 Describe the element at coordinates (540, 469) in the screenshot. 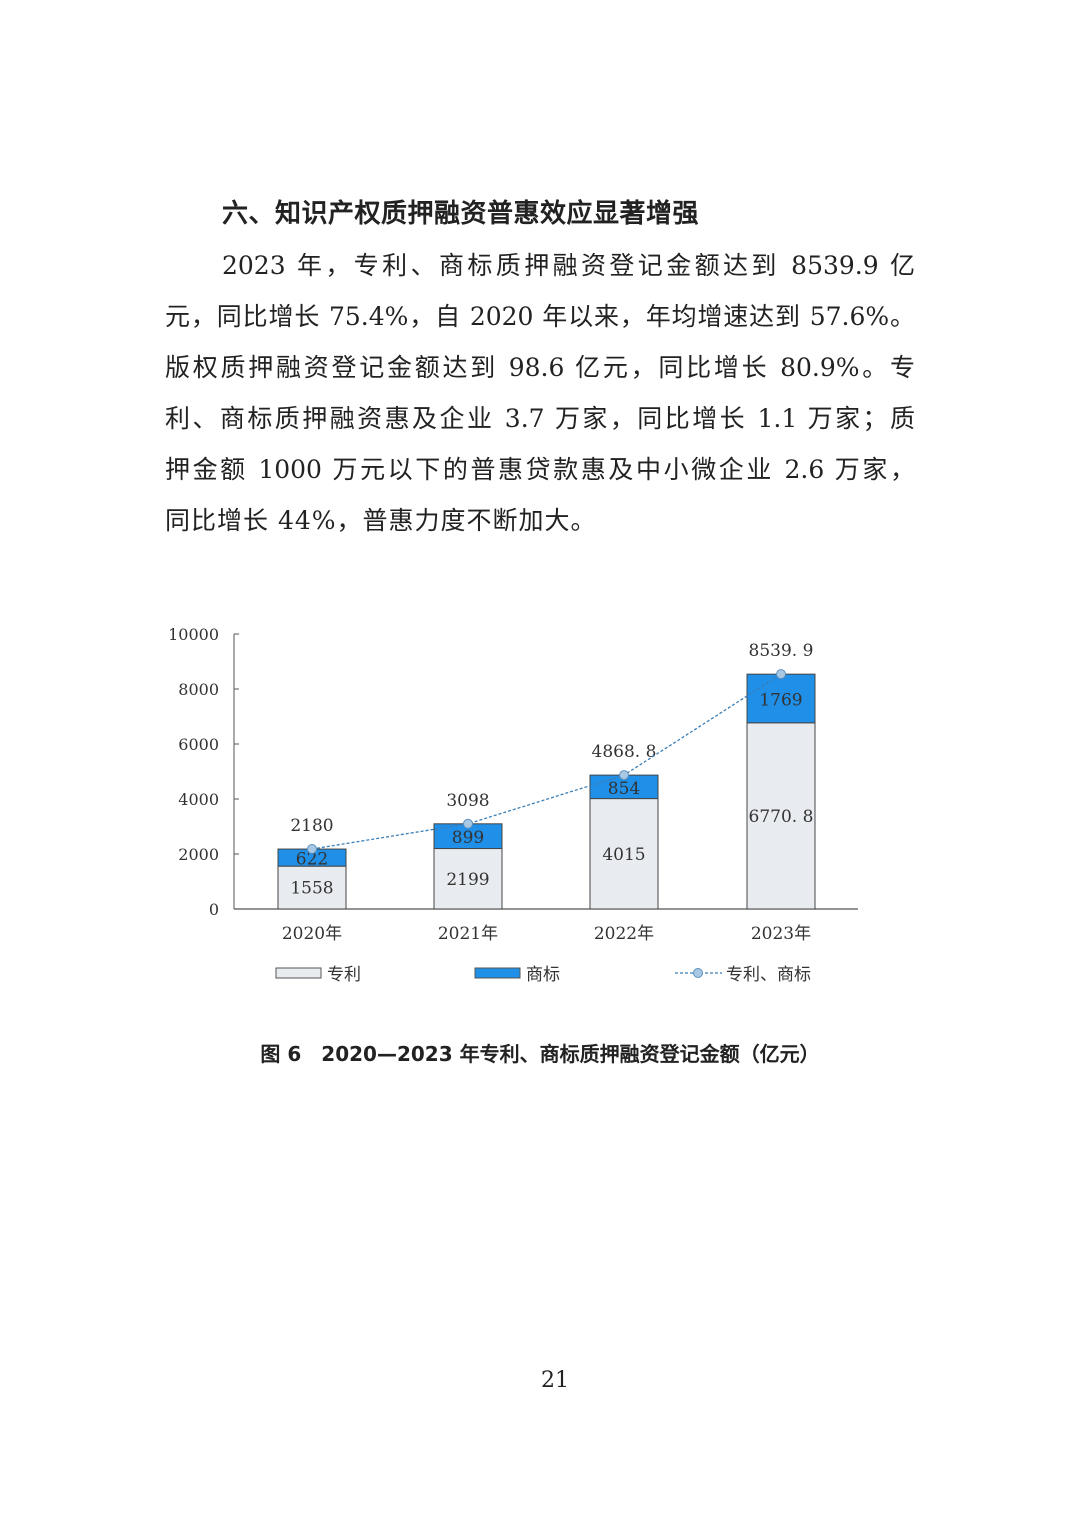

I see `paragraph-line: 押金额 1000 万元以下的普惠贷款惠及中小微企业 2.6 万家，` at that location.